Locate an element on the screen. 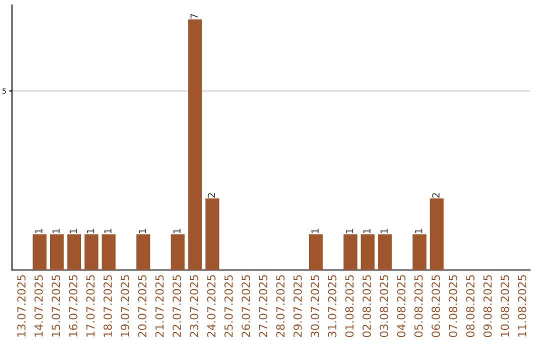 Image resolution: width=540 pixels, height=340 pixels. x-tick-label: 31.07.2025 is located at coordinates (332, 306).